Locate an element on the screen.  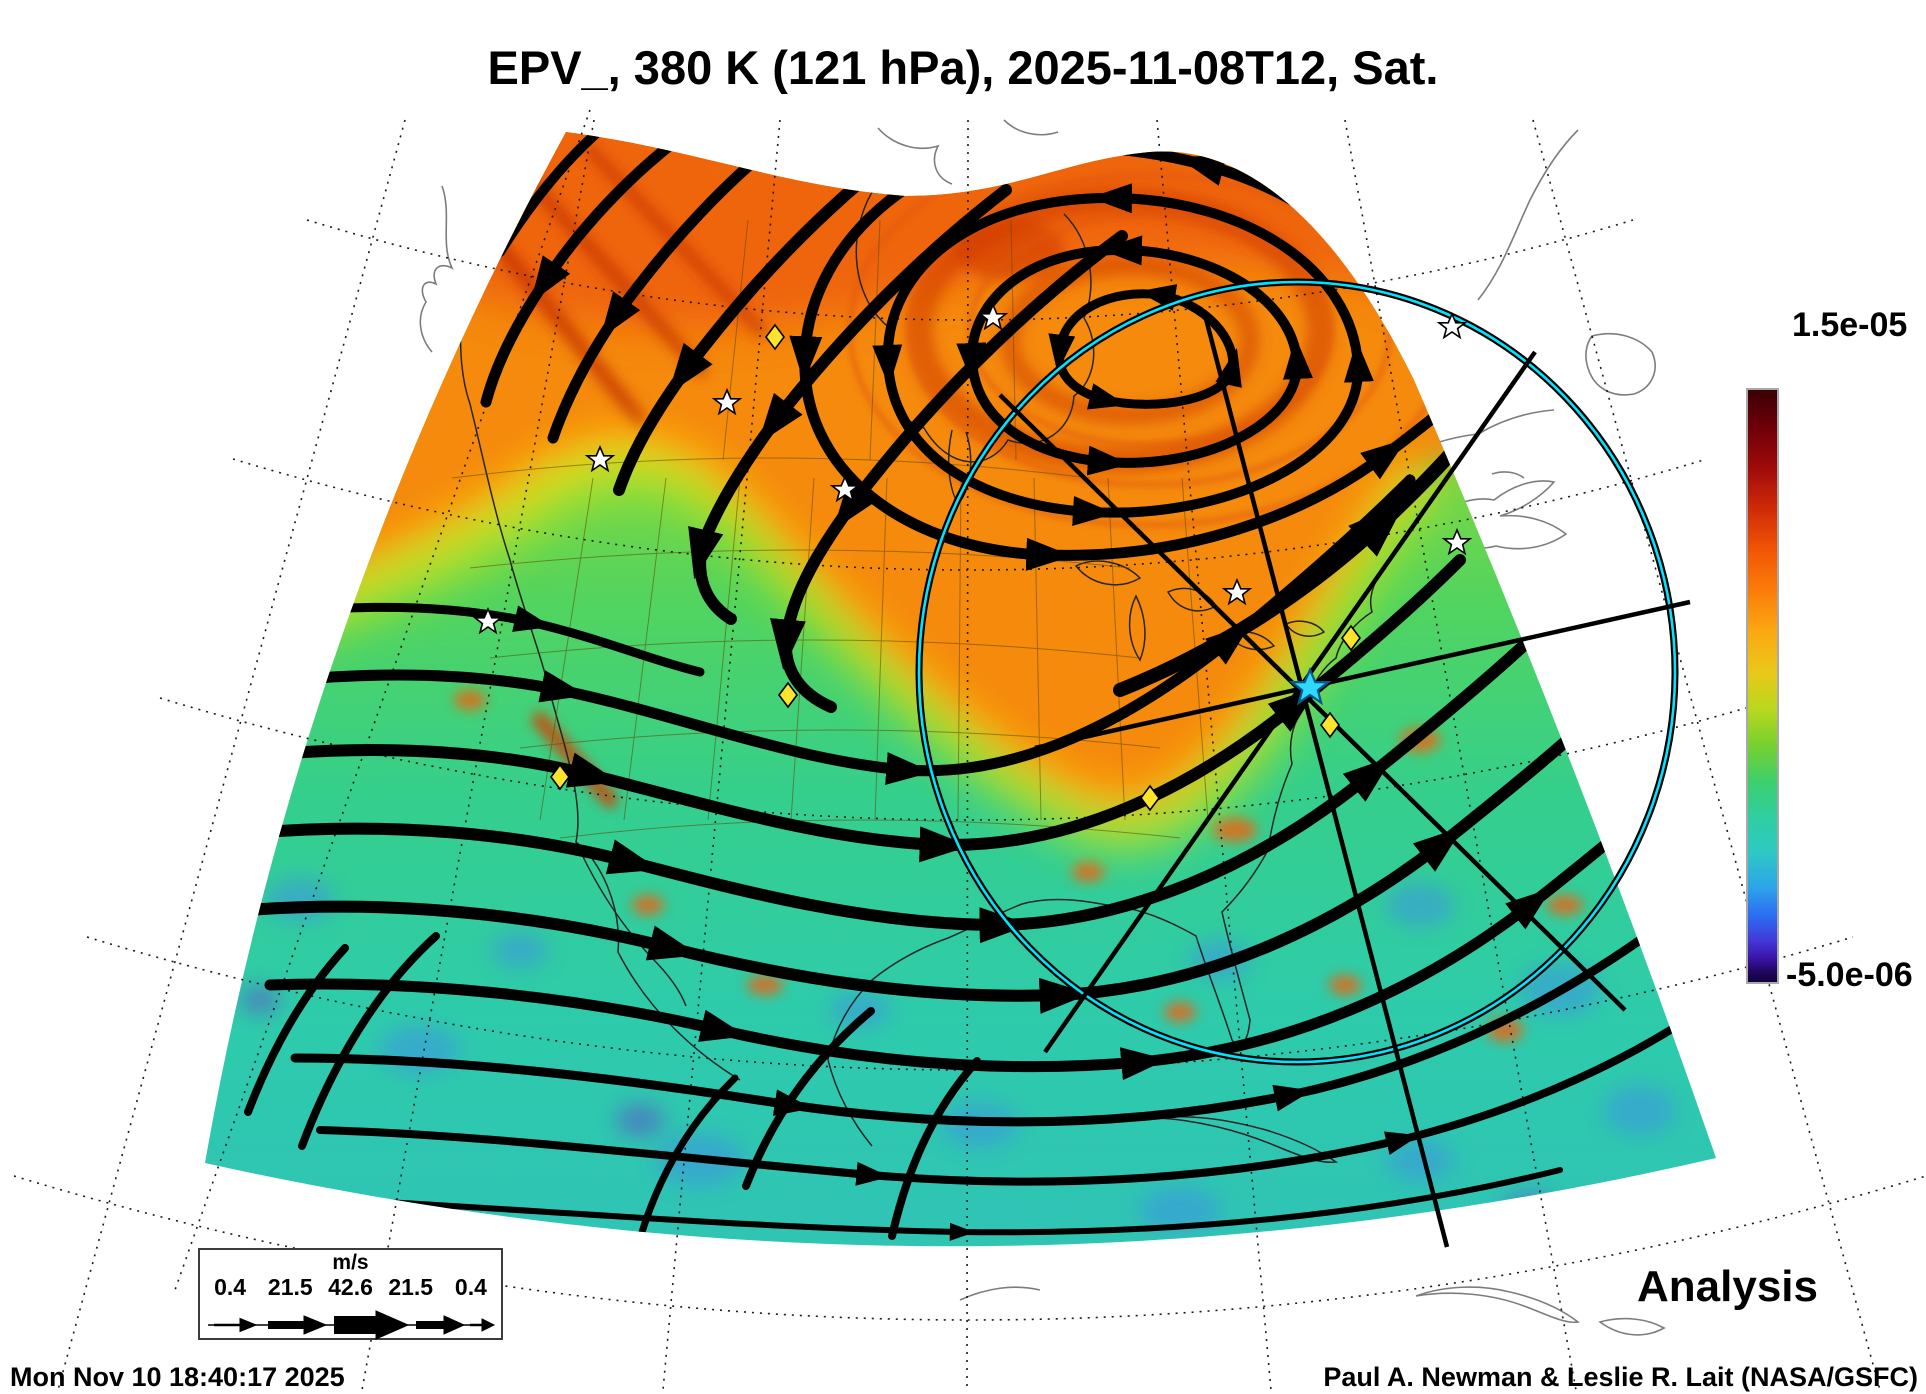
wind-speed-legend: m/s 0.4 21.5 42.6 21.5 0.4 is located at coordinates (350, 1294).